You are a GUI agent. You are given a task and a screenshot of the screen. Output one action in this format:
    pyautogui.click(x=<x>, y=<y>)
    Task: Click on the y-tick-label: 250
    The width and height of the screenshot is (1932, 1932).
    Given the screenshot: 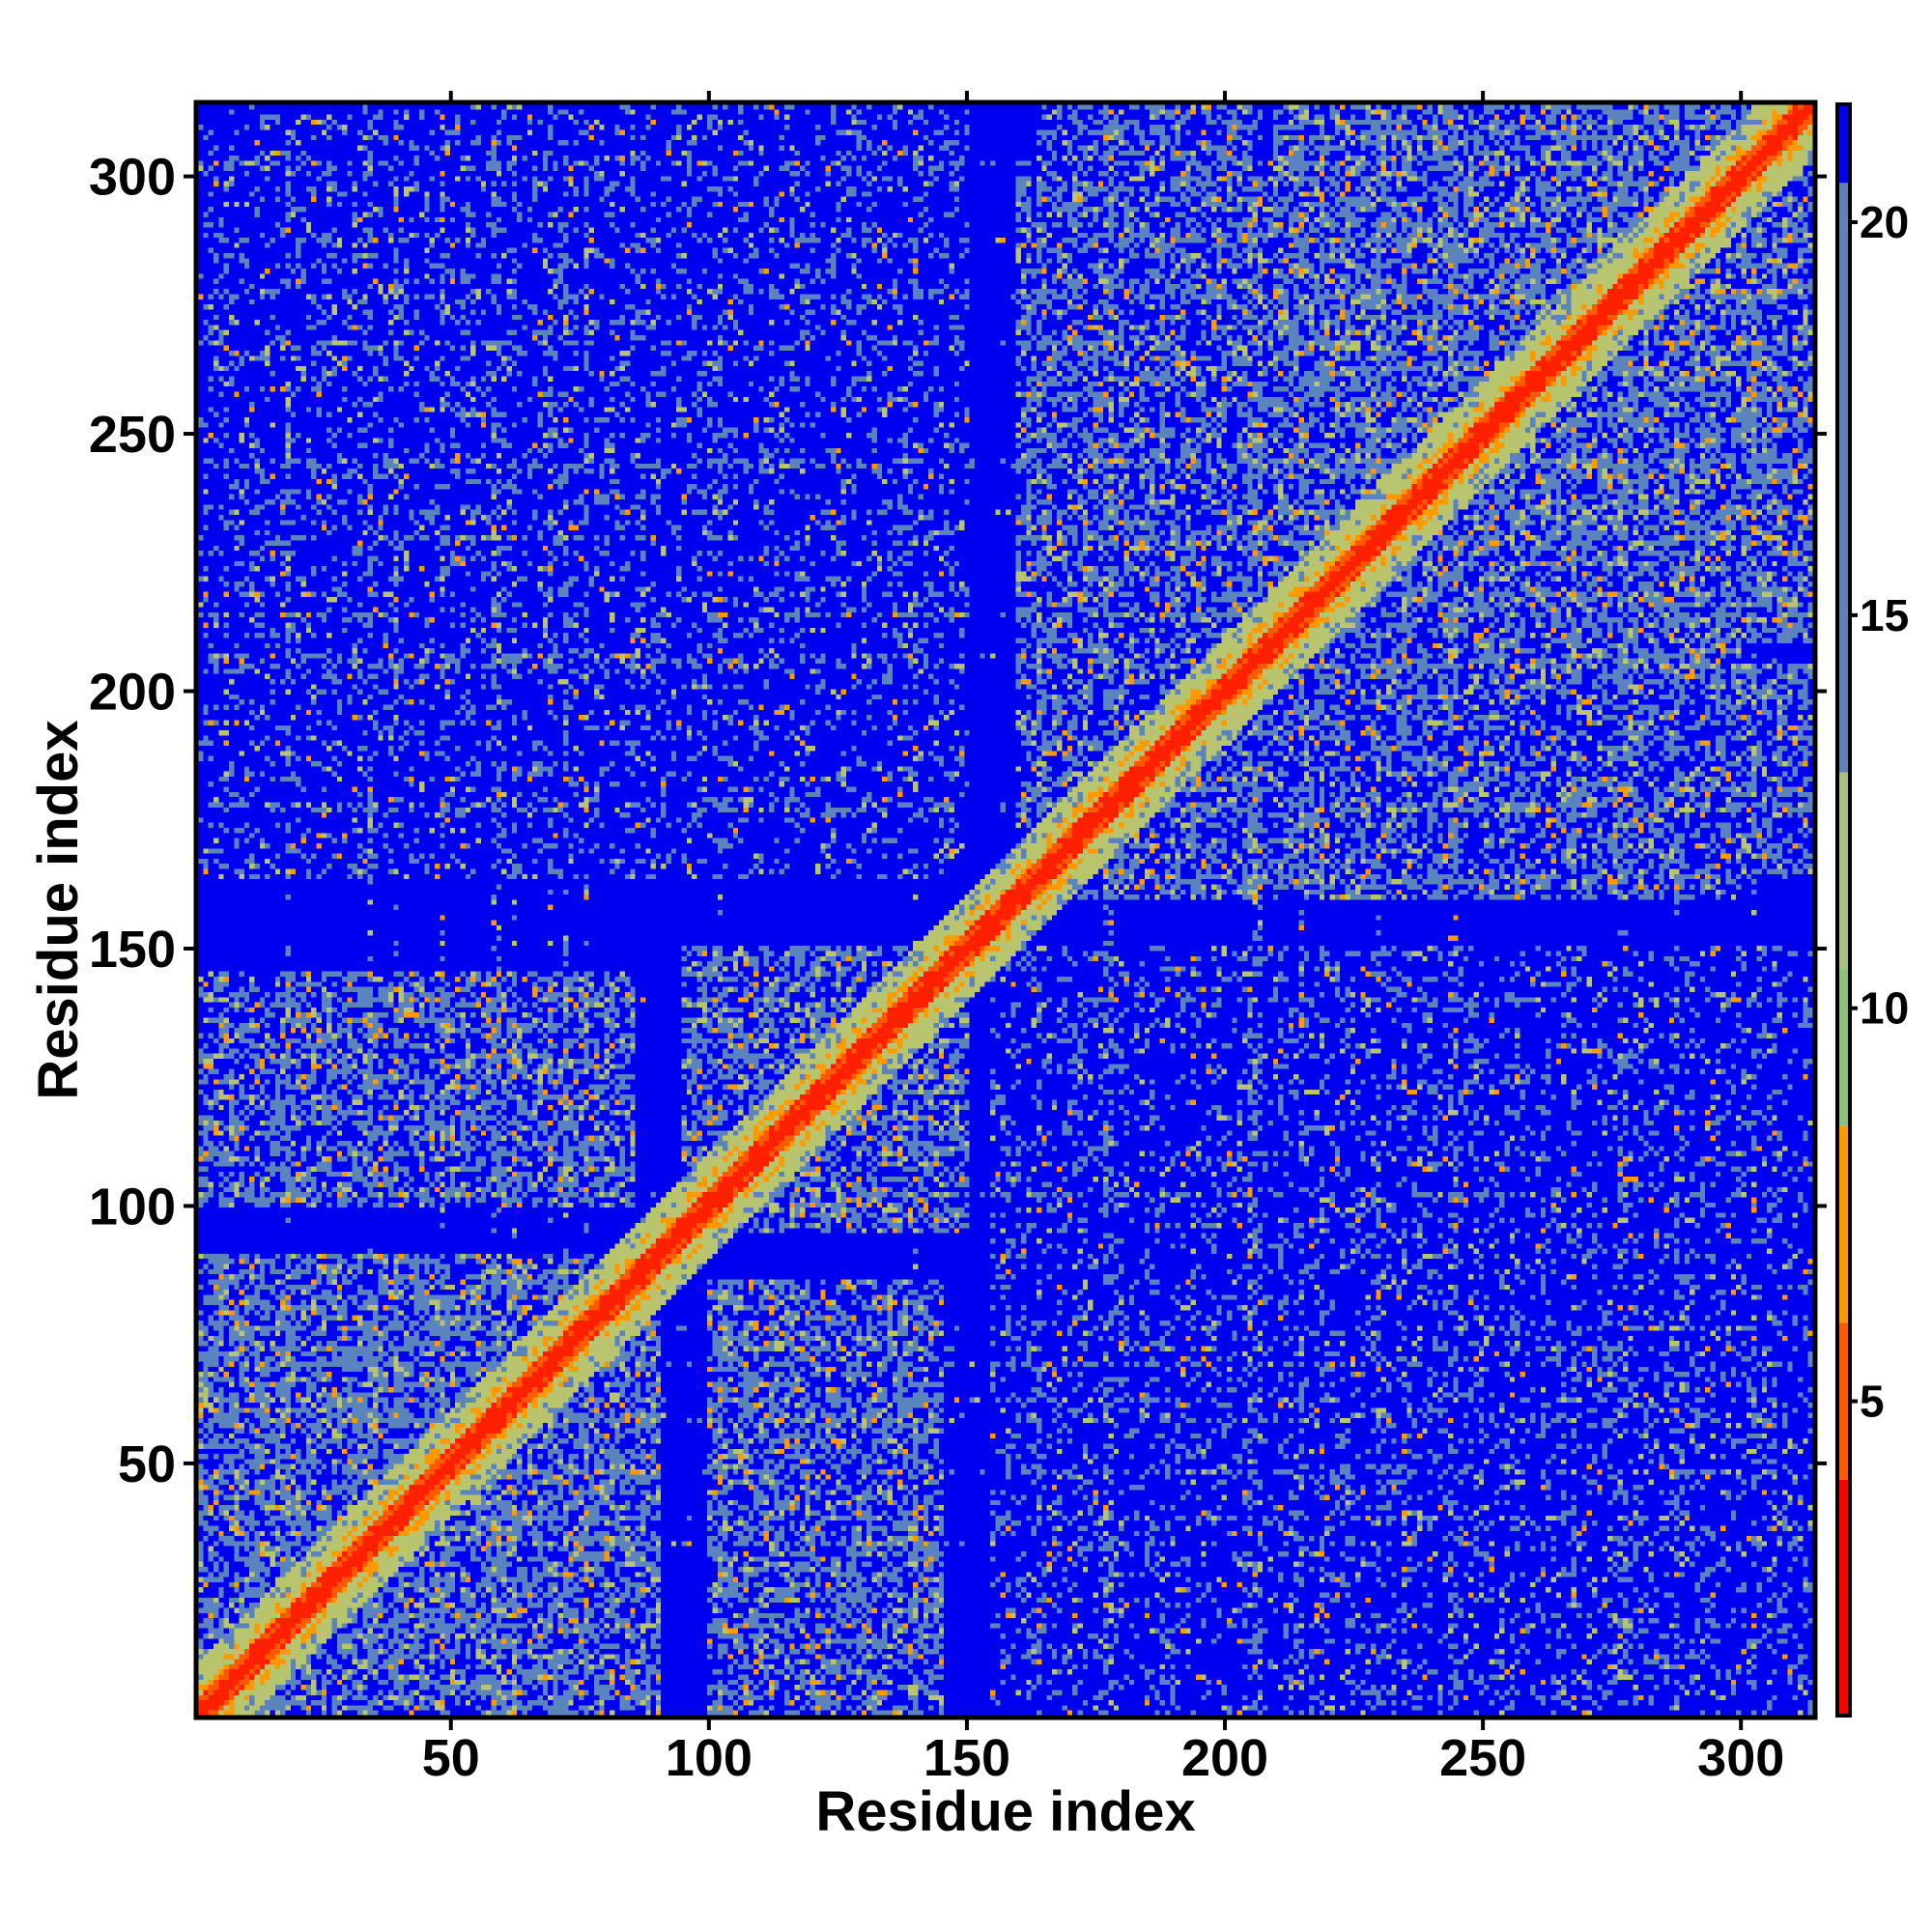 What is the action you would take?
    pyautogui.click(x=132, y=435)
    